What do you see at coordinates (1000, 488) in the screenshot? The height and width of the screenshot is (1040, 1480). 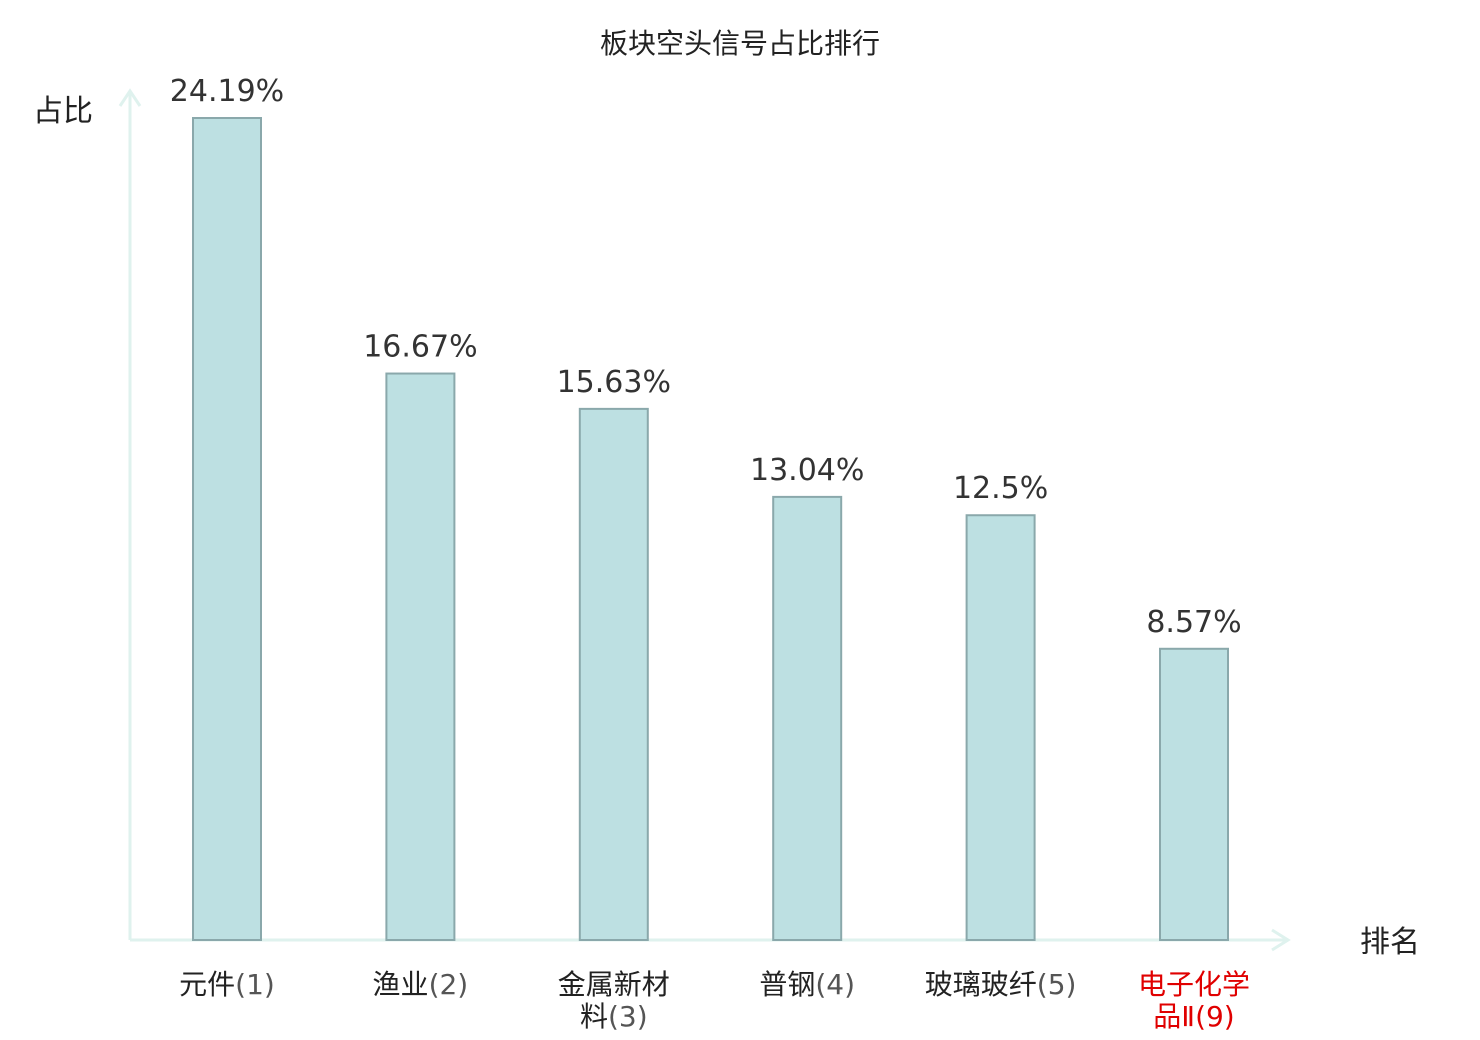 I see `value-label-5: 12.5%` at bounding box center [1000, 488].